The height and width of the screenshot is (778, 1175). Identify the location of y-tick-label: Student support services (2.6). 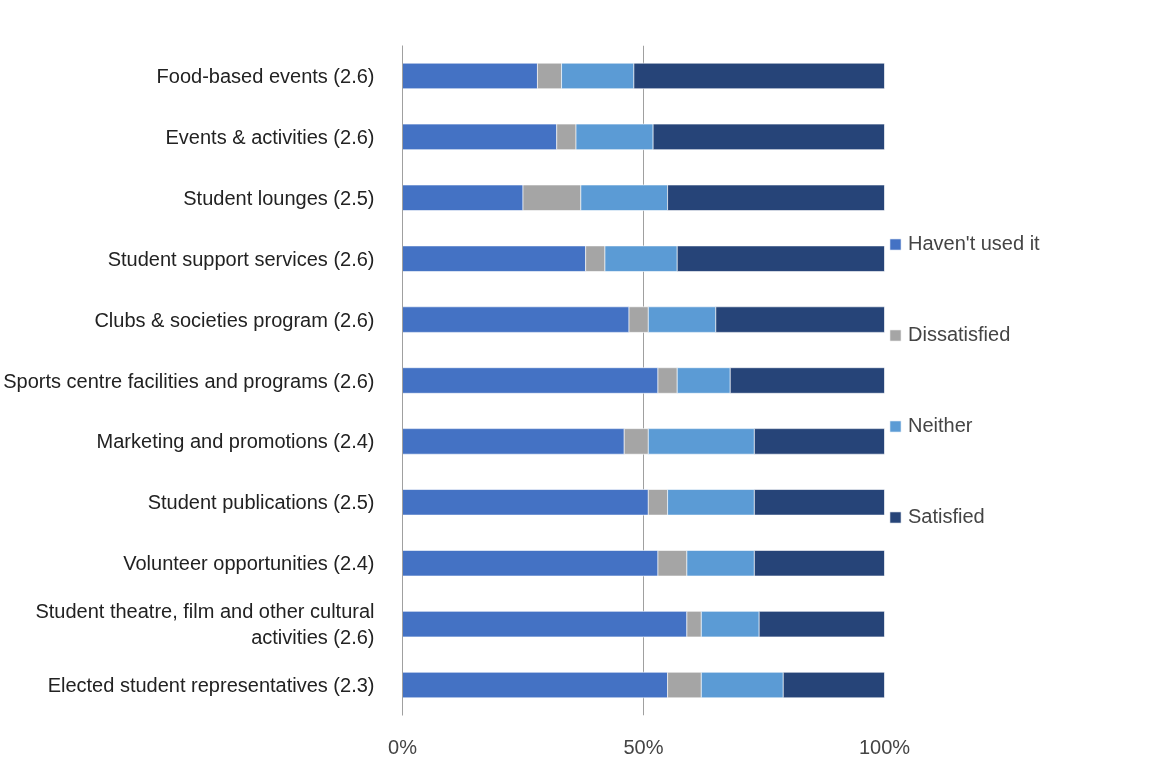
(241, 258).